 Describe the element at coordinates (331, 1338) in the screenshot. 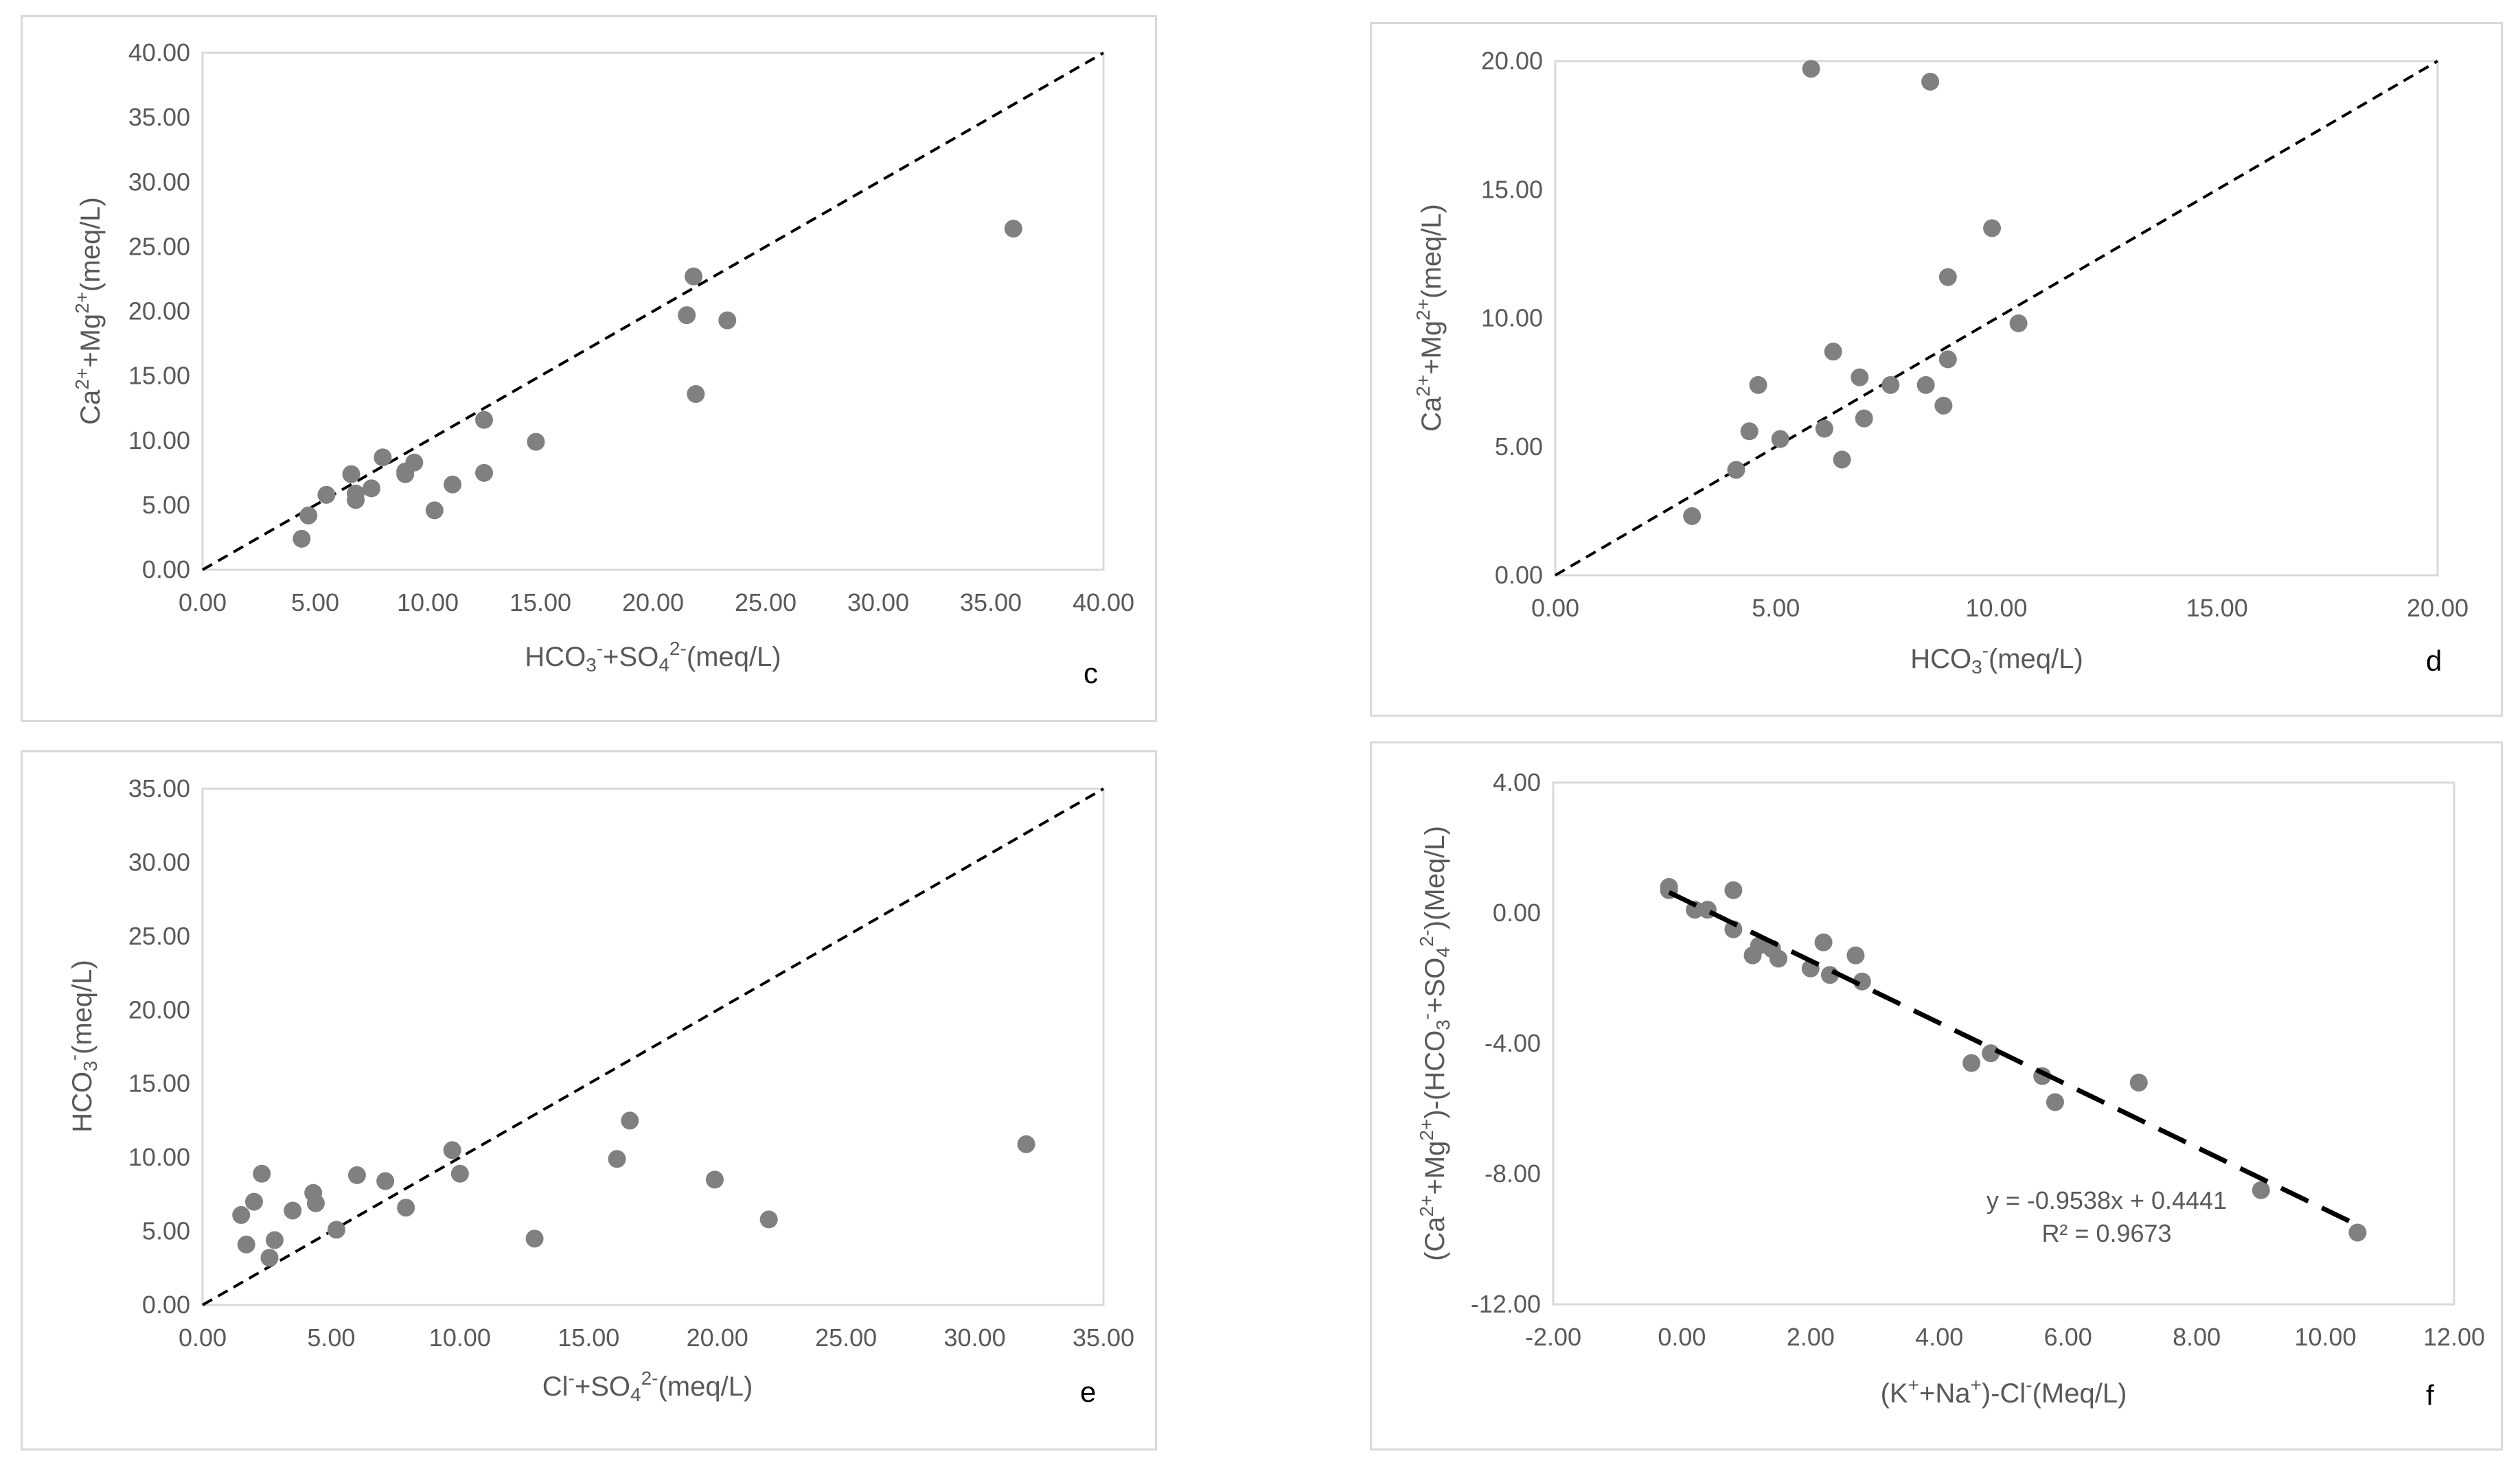

I see `x-tick-label: 5.00` at that location.